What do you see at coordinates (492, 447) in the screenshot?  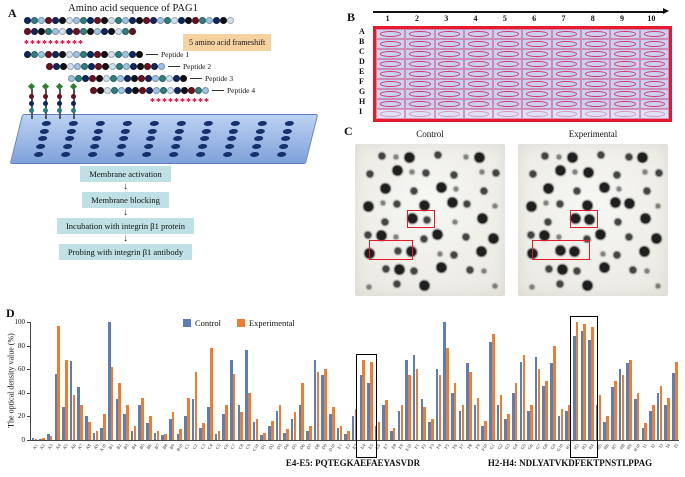 I see `x-tick-label: G1` at bounding box center [492, 447].